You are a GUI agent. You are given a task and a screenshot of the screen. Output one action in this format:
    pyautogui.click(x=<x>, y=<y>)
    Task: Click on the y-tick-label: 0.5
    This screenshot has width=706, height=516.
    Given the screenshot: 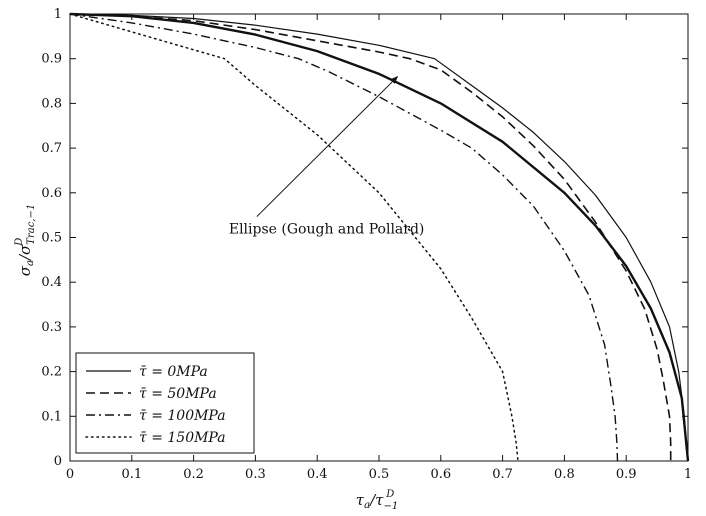 What is the action you would take?
    pyautogui.click(x=51, y=238)
    